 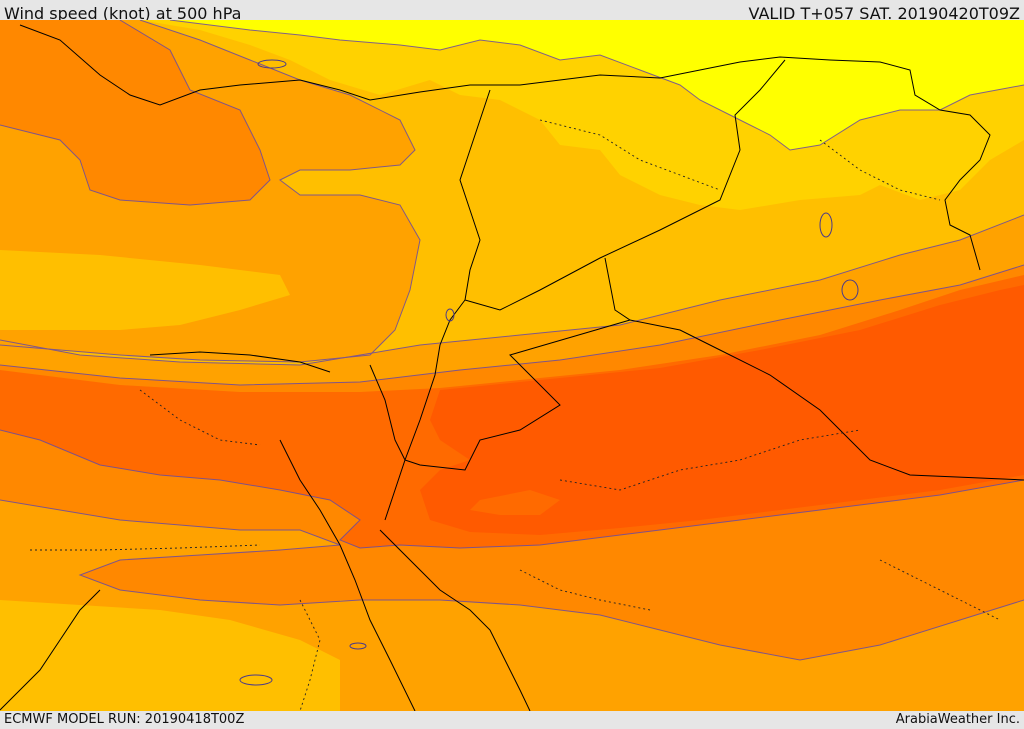 I want to click on credit-label: ArabiaWeather Inc., so click(x=957, y=719).